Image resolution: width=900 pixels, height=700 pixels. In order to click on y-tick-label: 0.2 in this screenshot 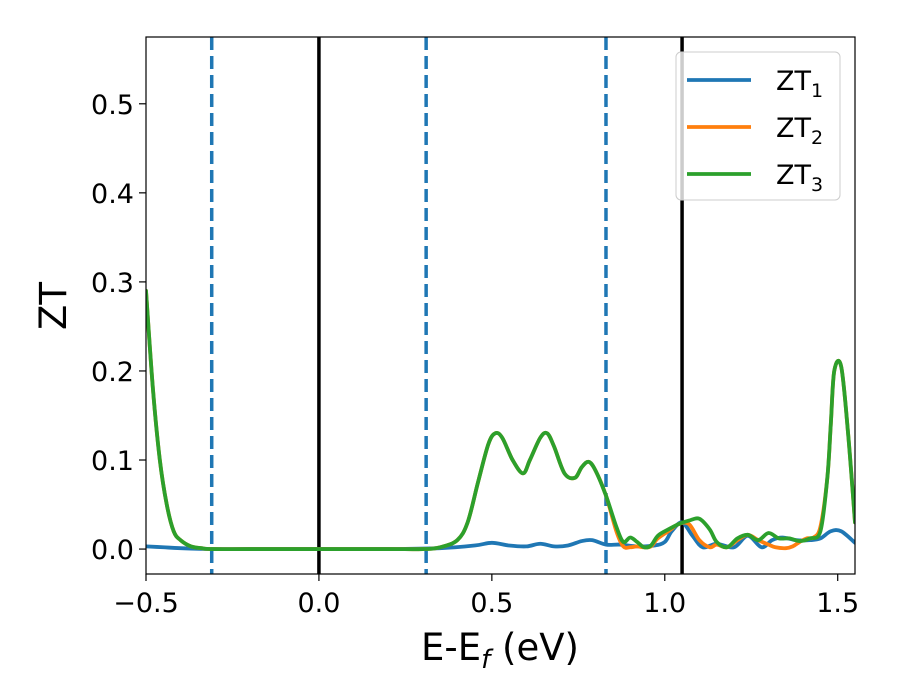, I will do `click(112, 372)`.